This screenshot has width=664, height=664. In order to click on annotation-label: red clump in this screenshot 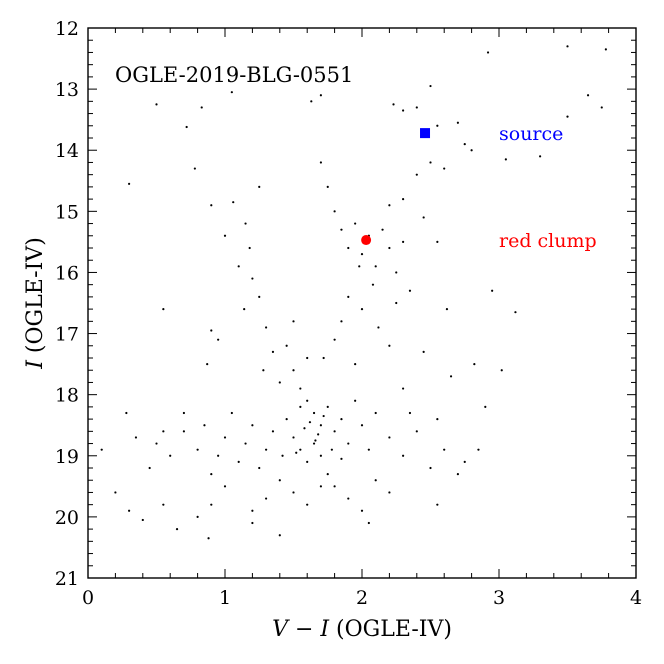, I will do `click(548, 241)`.